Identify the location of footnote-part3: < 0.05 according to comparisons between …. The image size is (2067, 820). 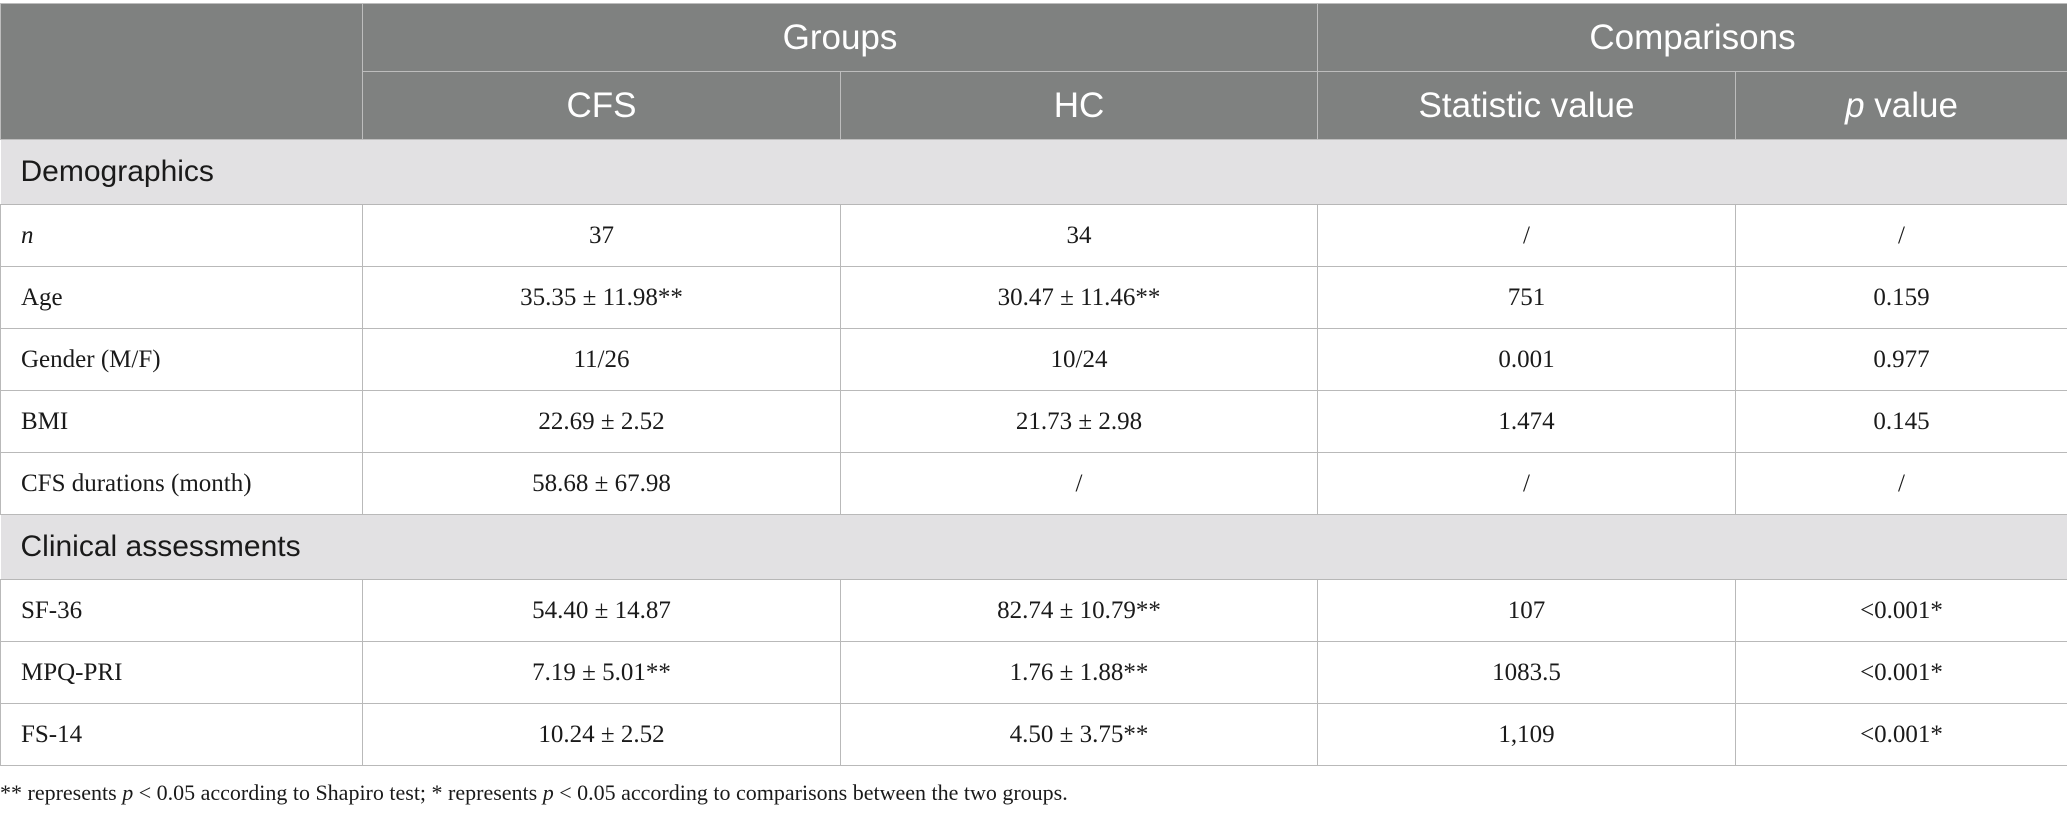
(810, 792).